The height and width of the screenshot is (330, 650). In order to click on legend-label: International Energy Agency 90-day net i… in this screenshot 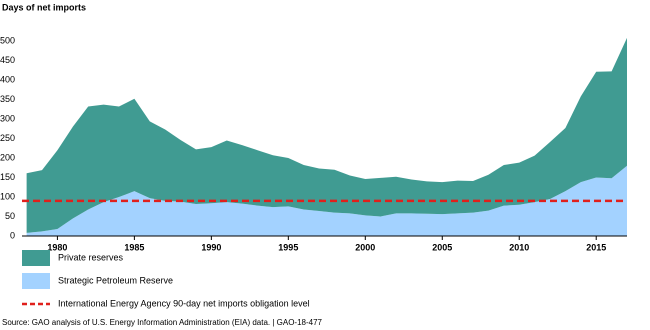, I will do `click(184, 303)`.